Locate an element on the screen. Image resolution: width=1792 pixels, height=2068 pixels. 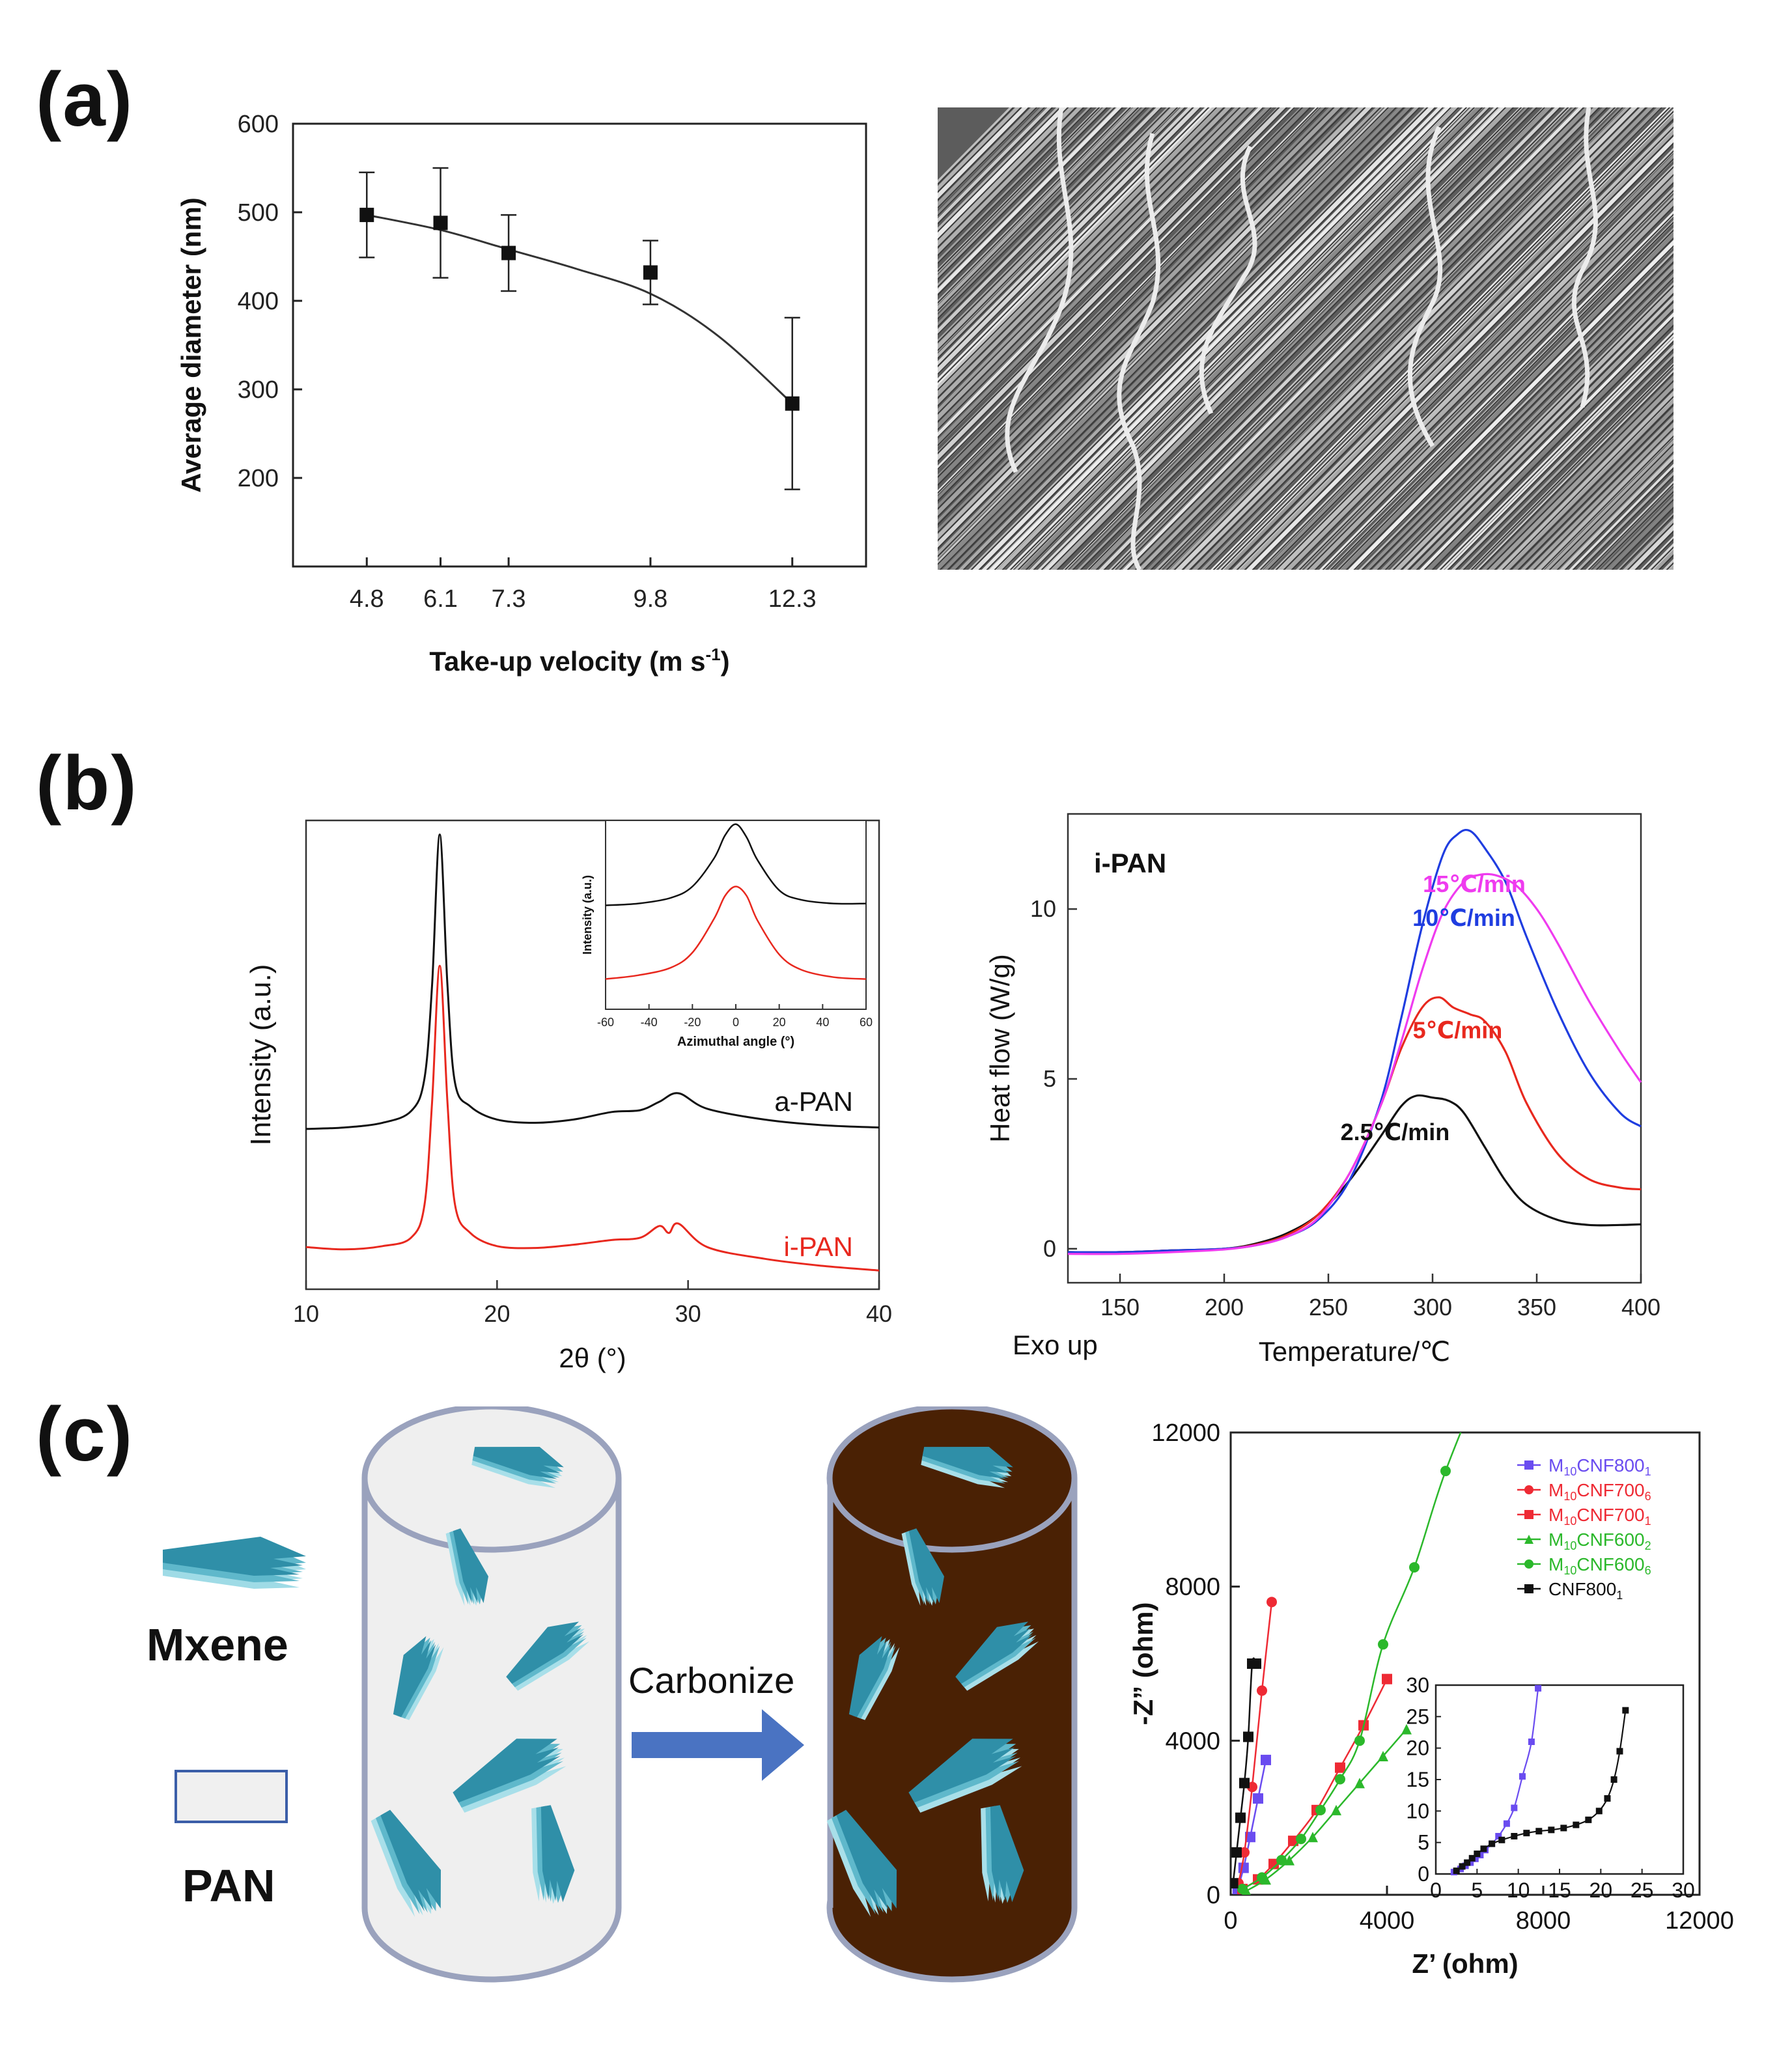
y-axis-label: Heat flow (W/g) is located at coordinates (1000, 1048).